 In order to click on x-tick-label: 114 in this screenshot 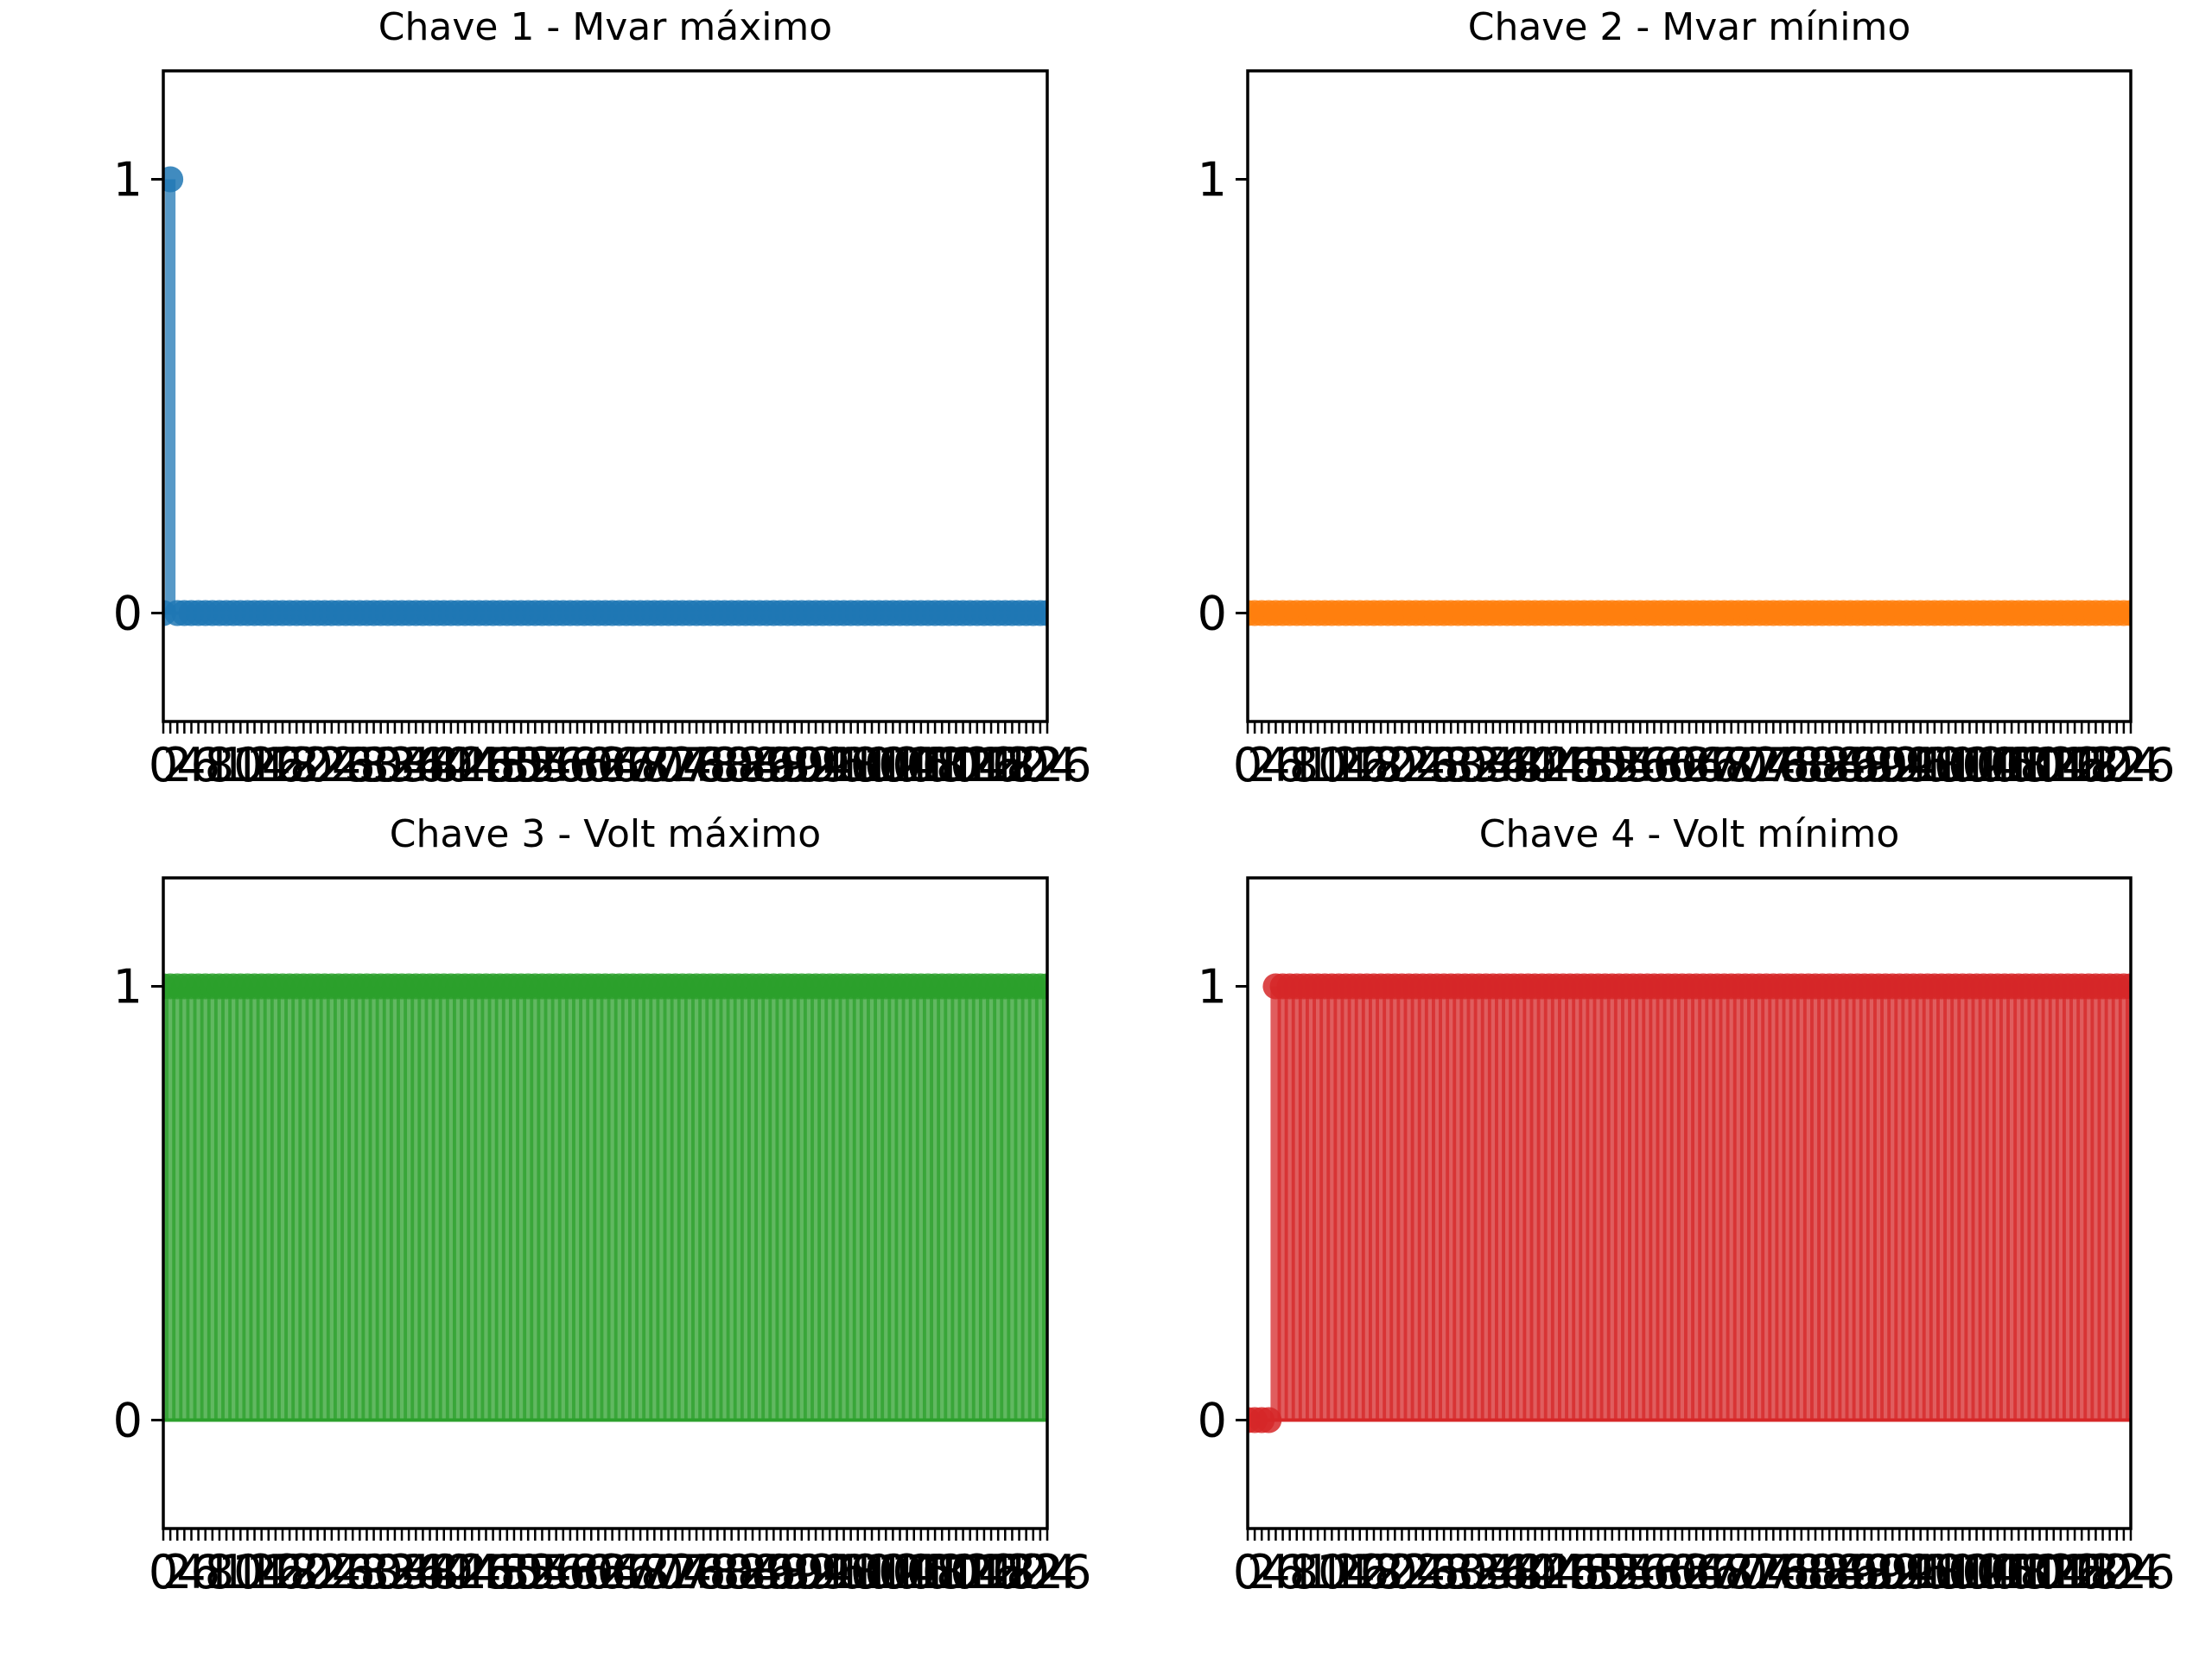, I will do `click(2046, 765)`.